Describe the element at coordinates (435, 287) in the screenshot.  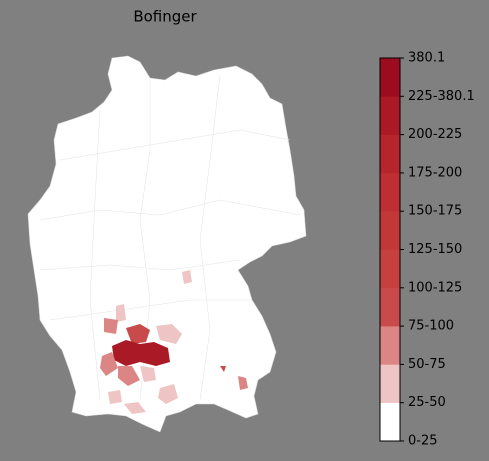
I see `colorbar-tick-label: 100-125` at that location.